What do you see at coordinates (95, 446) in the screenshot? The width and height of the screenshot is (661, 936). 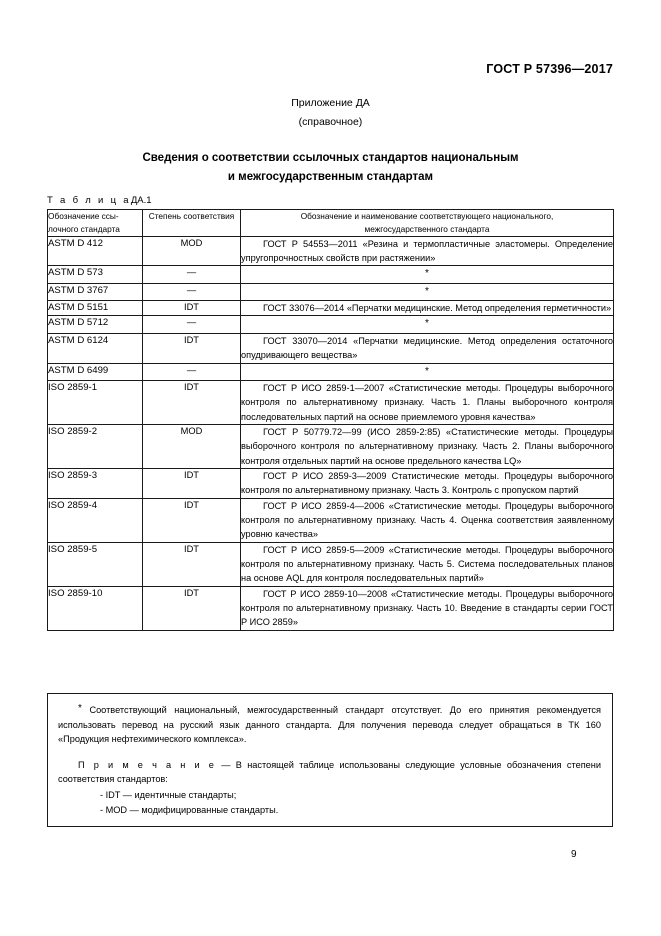 I see `cell-reference-designation: ISO 2859-2` at bounding box center [95, 446].